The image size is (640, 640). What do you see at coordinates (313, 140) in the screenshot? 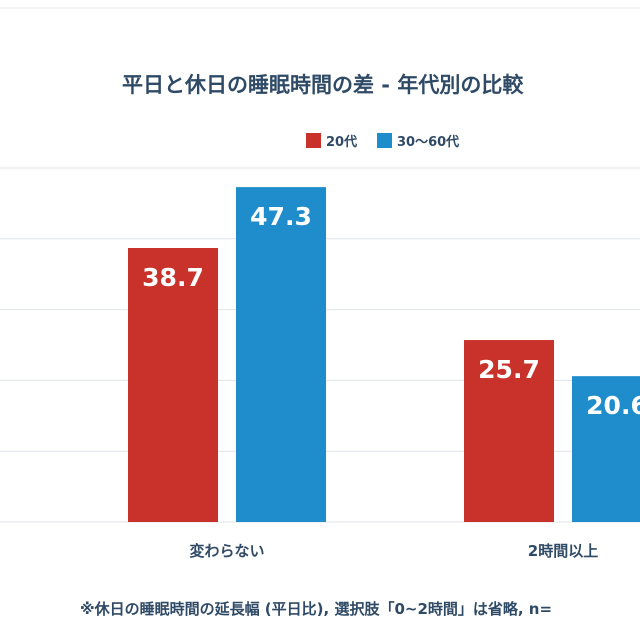
I see `legend-swatch-20s` at bounding box center [313, 140].